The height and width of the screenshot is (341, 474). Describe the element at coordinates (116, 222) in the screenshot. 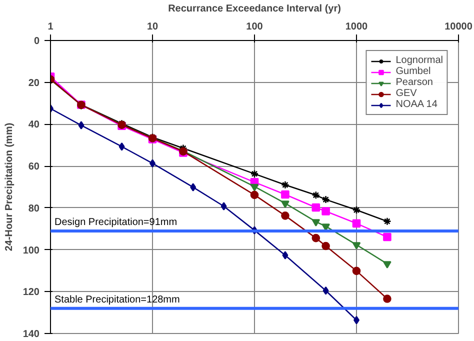

I see `ref-line-label: Design Precipitation=91mm` at that location.